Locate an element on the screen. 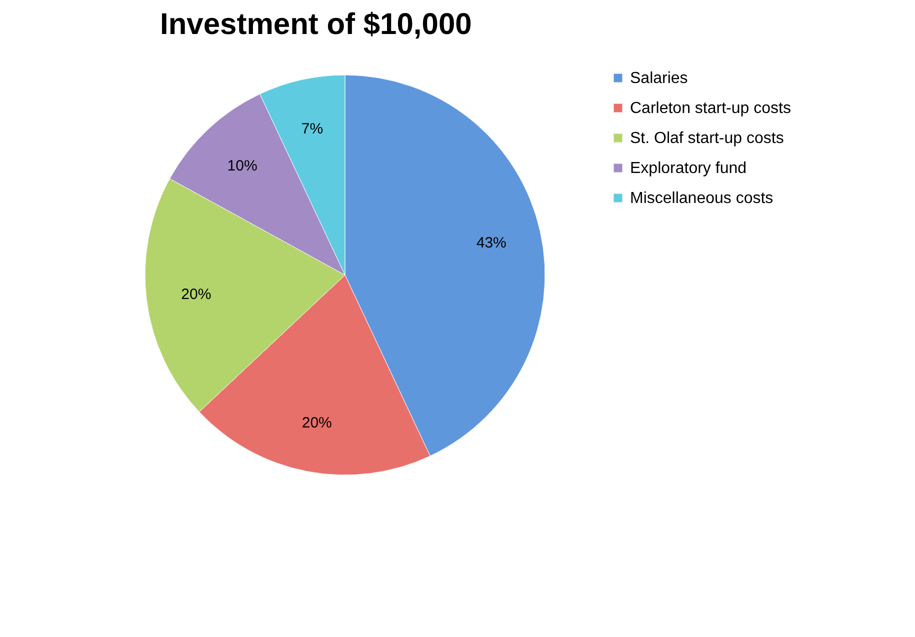 This screenshot has width=915, height=637. legend-label: St. Olaf start-up costs is located at coordinates (707, 138).